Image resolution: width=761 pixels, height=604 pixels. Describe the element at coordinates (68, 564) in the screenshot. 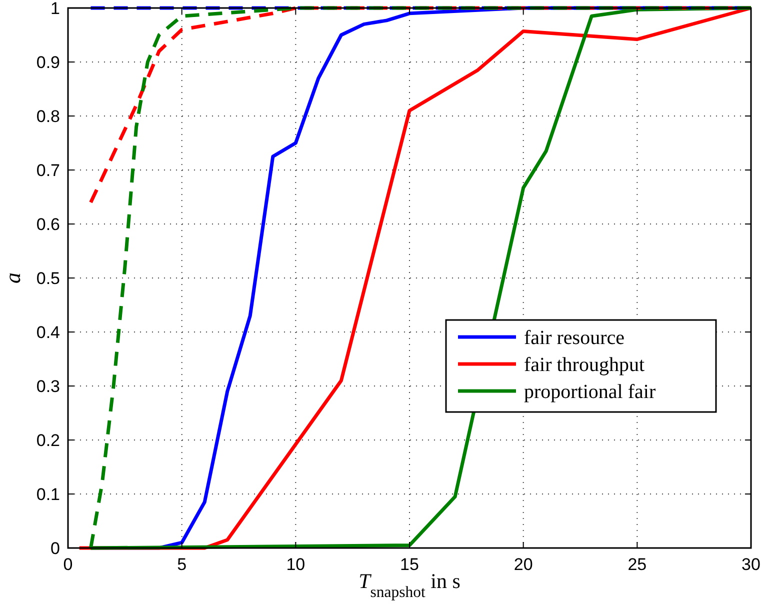

I see `x-tick-label: 0` at that location.